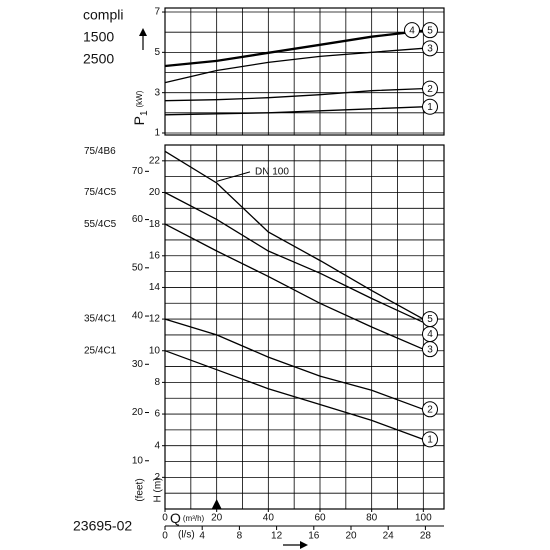 Image resolution: width=550 pixels, height=550 pixels. I want to click on x-tick-label: 20, so click(217, 518).